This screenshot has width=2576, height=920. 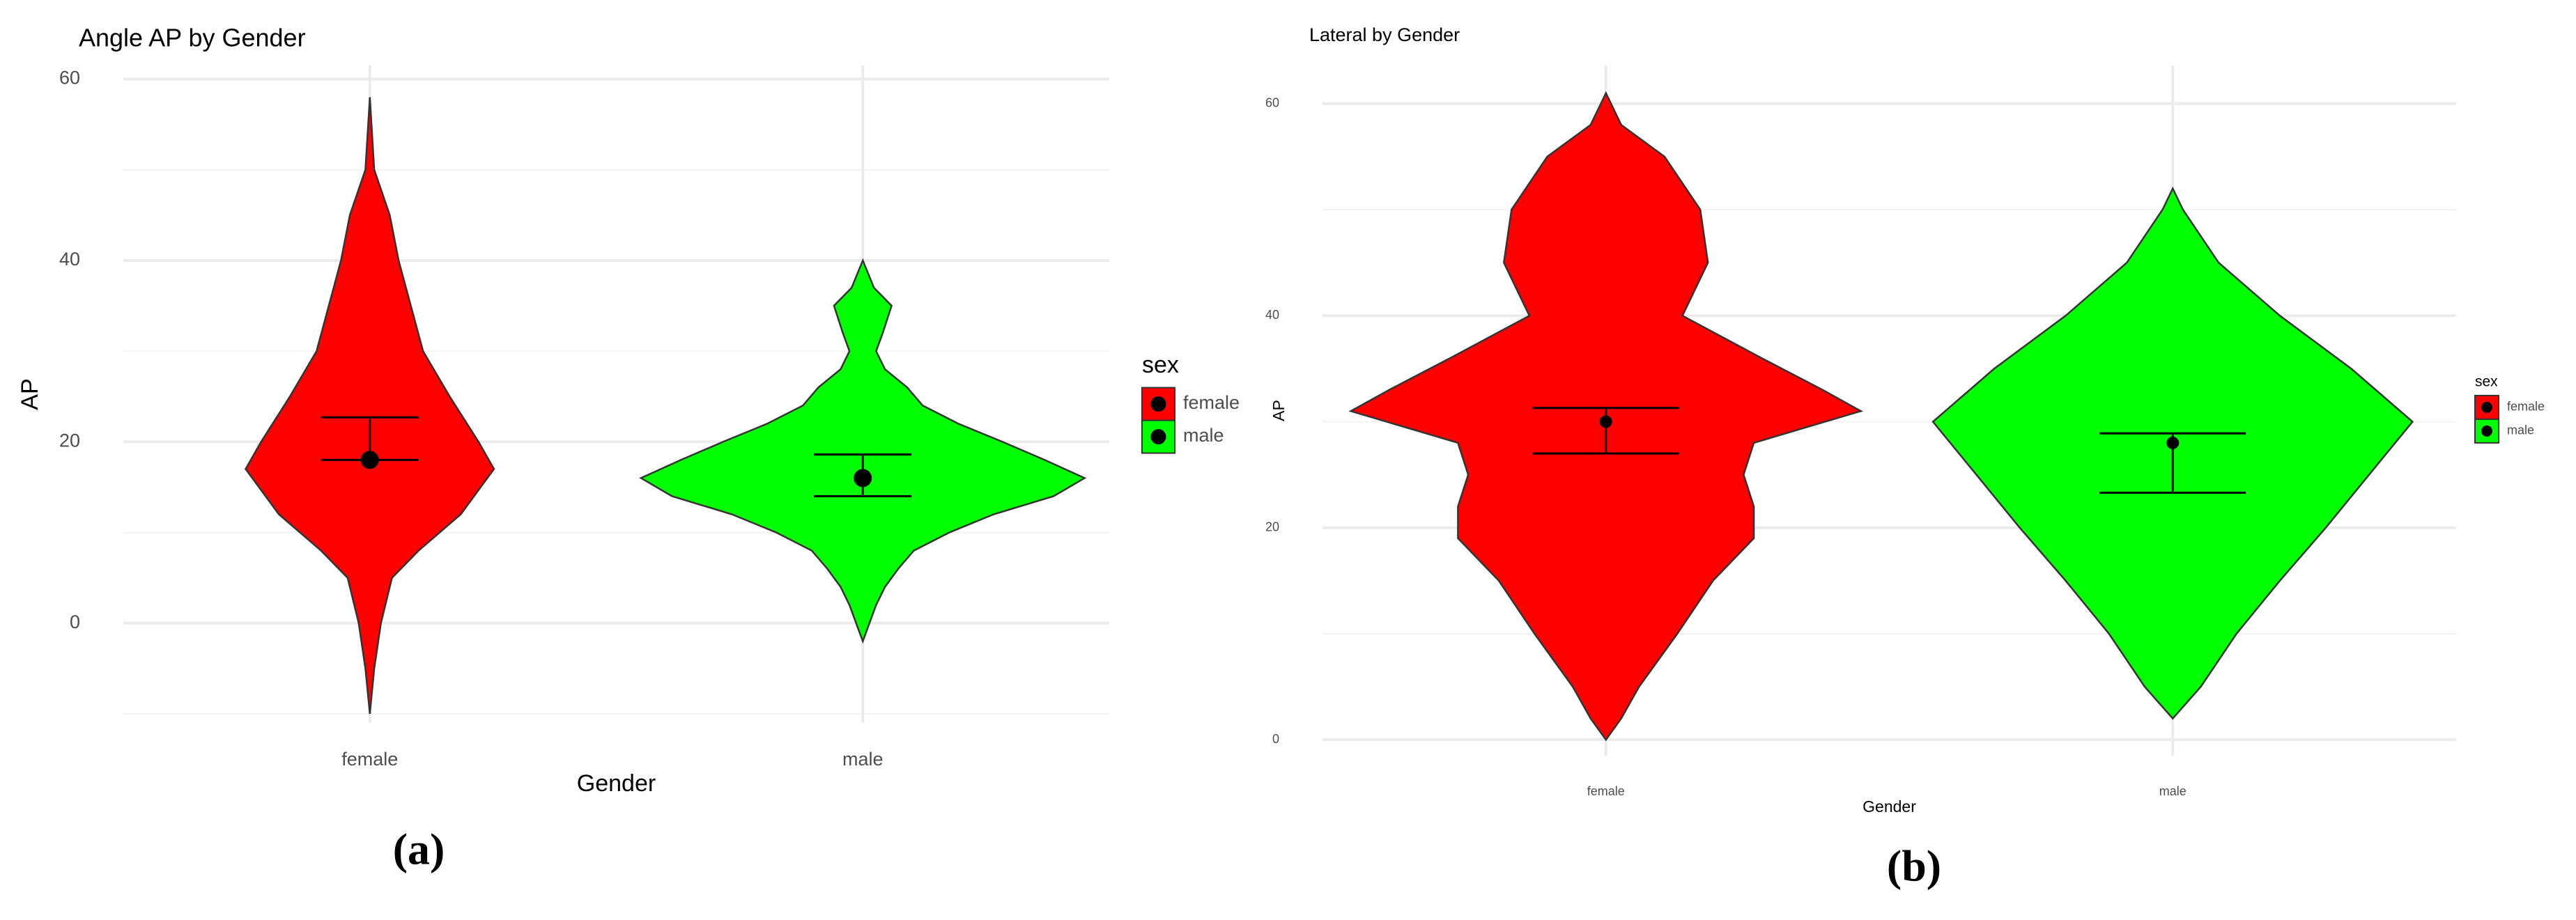 What do you see at coordinates (1914, 866) in the screenshot?
I see `panel-label: (b)` at bounding box center [1914, 866].